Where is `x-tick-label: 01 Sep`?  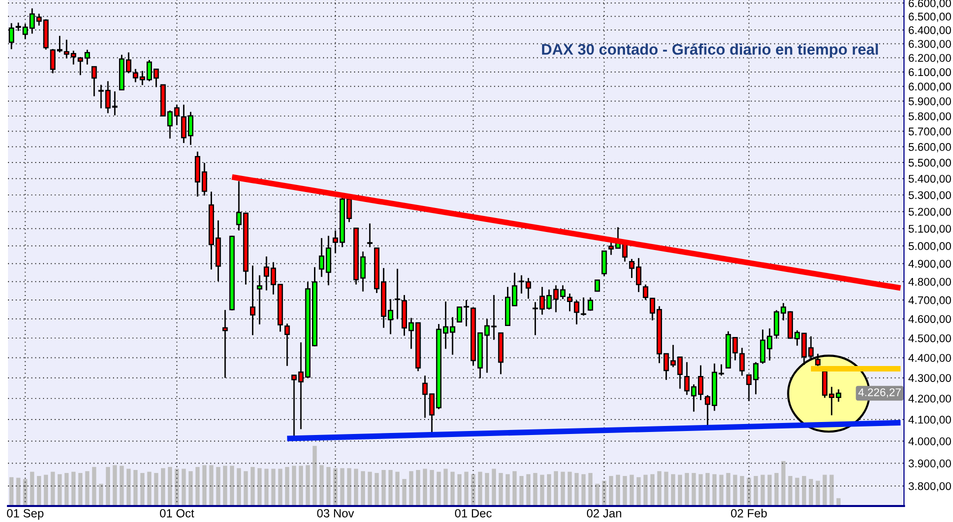
x-tick-label: 01 Sep is located at coordinates (25, 514).